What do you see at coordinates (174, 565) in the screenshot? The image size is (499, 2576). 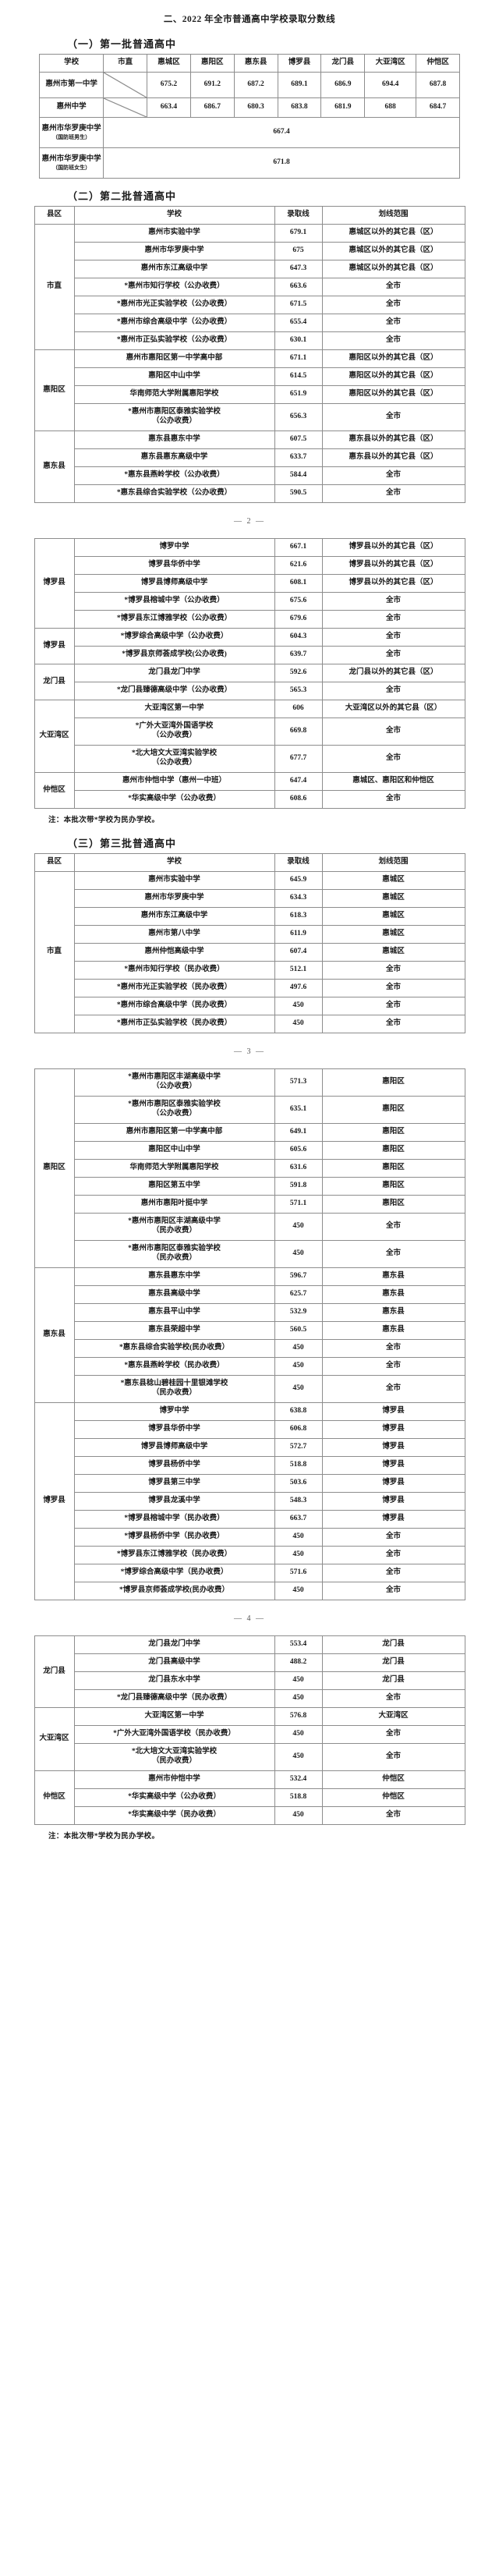 I see `cell-school: 博罗县华侨中学` at bounding box center [174, 565].